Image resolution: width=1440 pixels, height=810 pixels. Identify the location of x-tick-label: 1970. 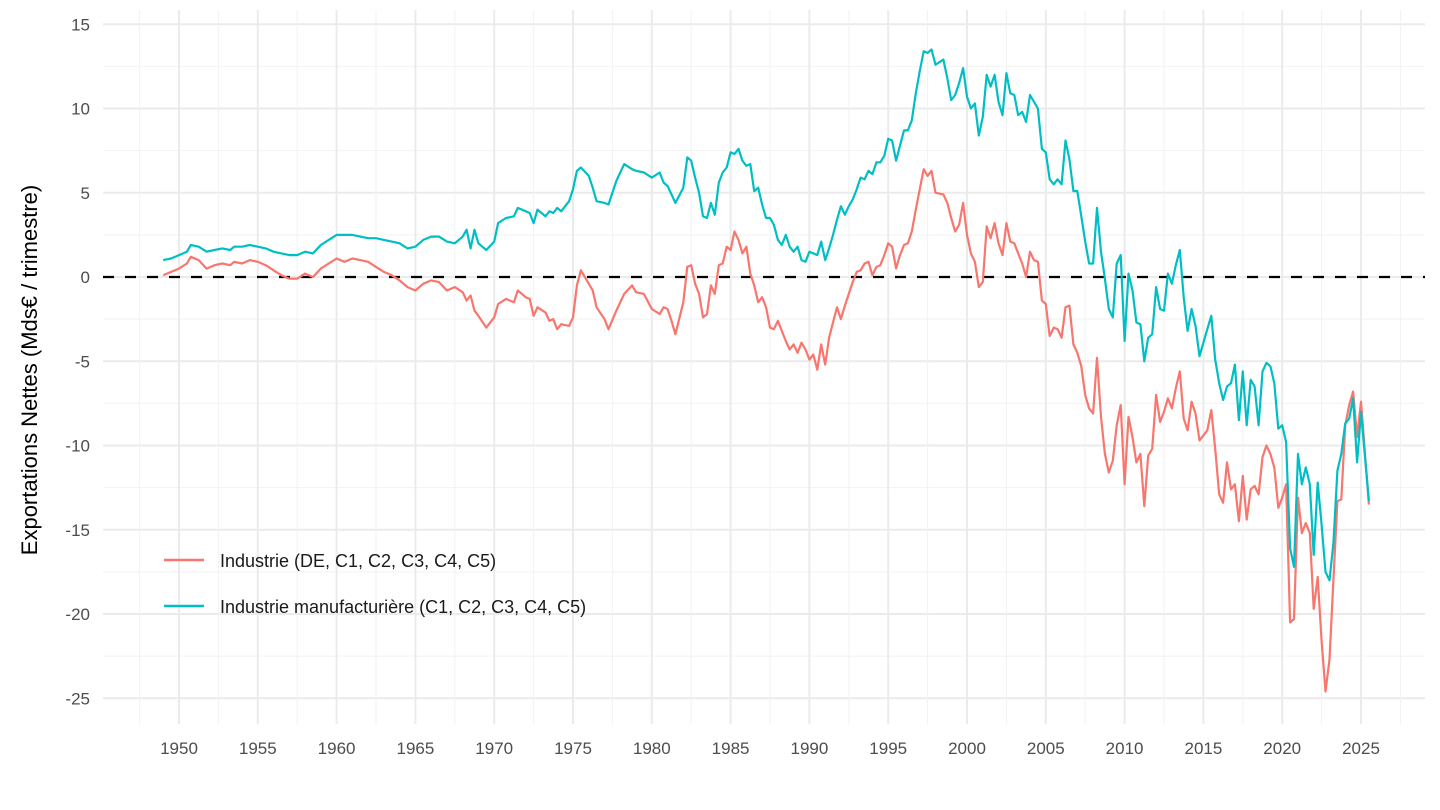
(494, 748).